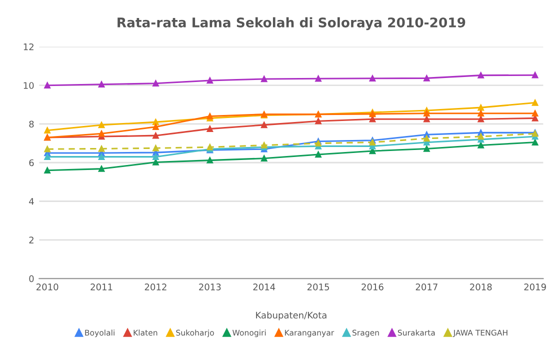  Describe the element at coordinates (210, 287) in the screenshot. I see `x-tick-label: 2013` at that location.